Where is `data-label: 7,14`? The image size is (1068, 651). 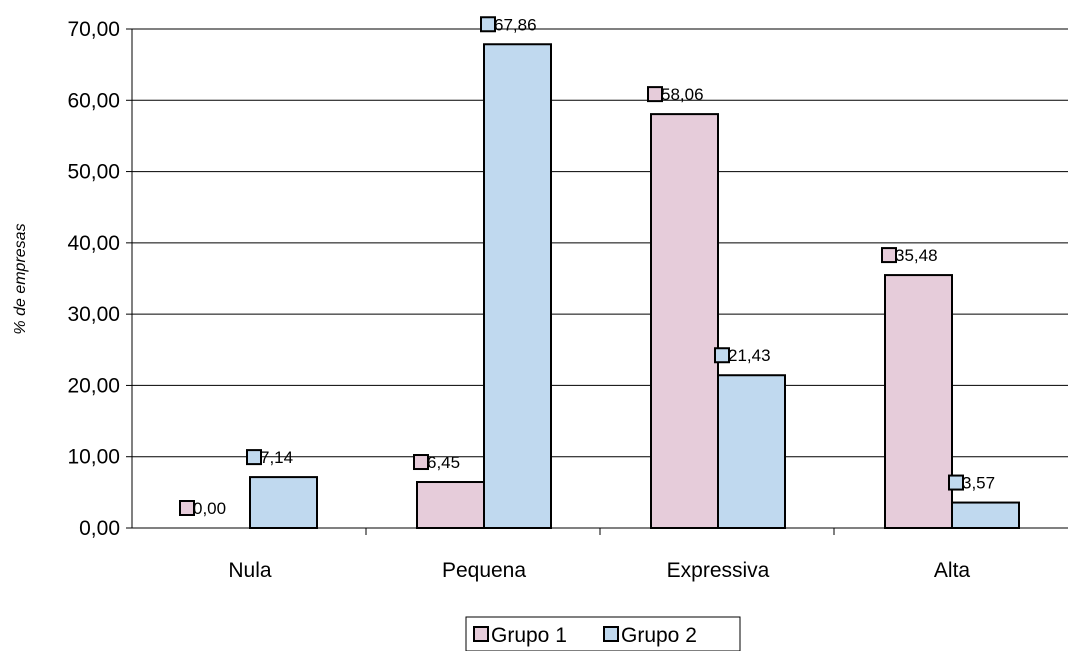 data-label: 7,14 is located at coordinates (276, 457).